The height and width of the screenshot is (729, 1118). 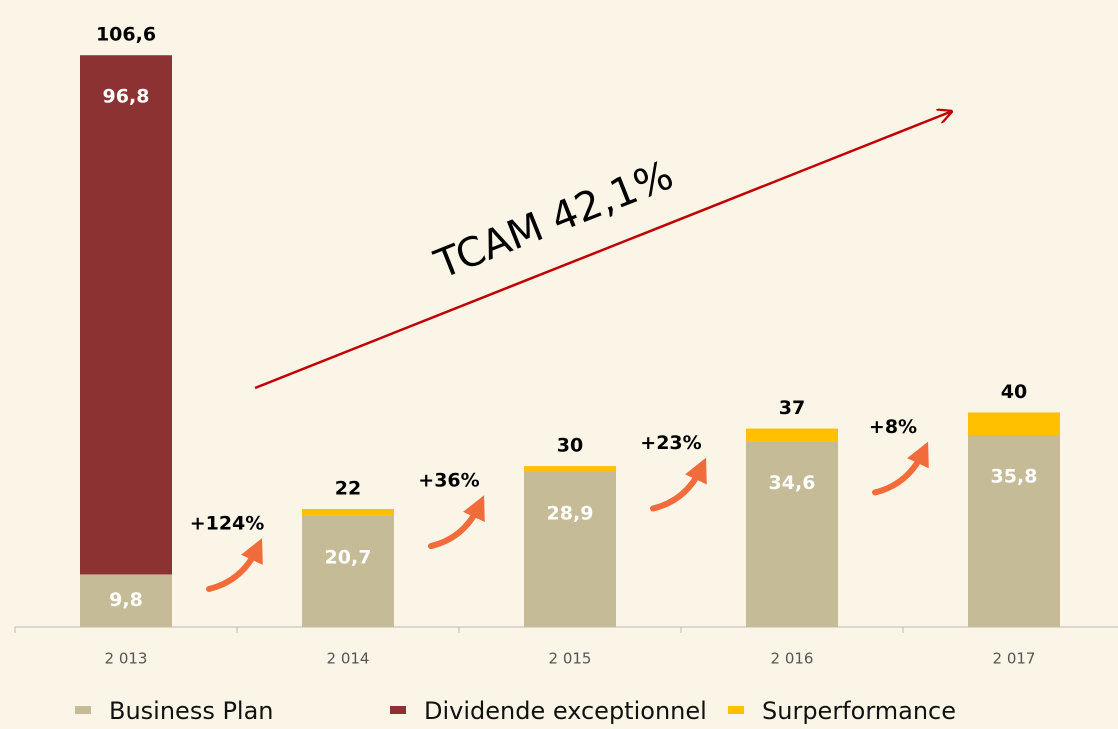 I want to click on x-tick-label: 2 016, so click(x=792, y=659).